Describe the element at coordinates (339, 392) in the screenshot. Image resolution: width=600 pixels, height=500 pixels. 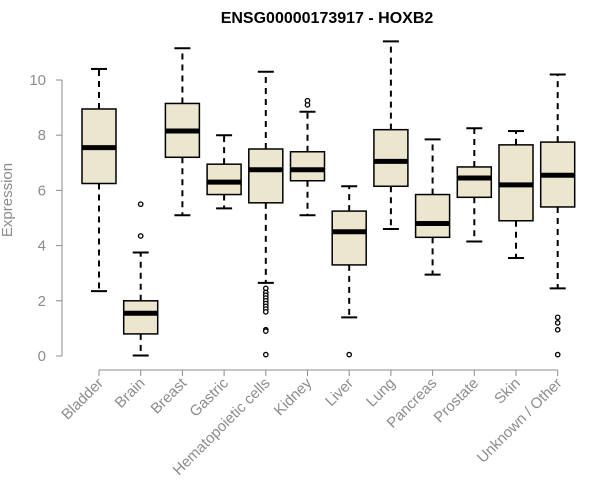
I see `x-tick-label: Liver` at that location.